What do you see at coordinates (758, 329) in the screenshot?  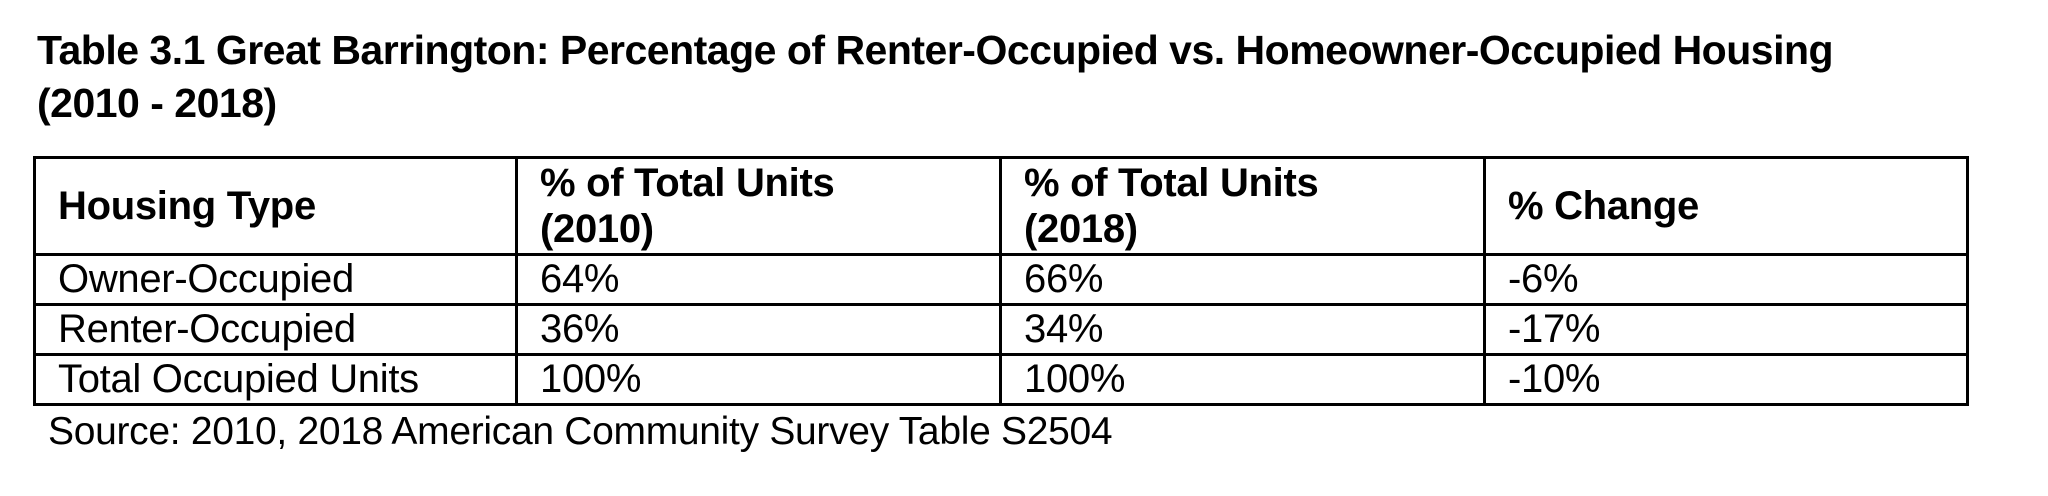 I see `cell-pct-2010: 36%` at bounding box center [758, 329].